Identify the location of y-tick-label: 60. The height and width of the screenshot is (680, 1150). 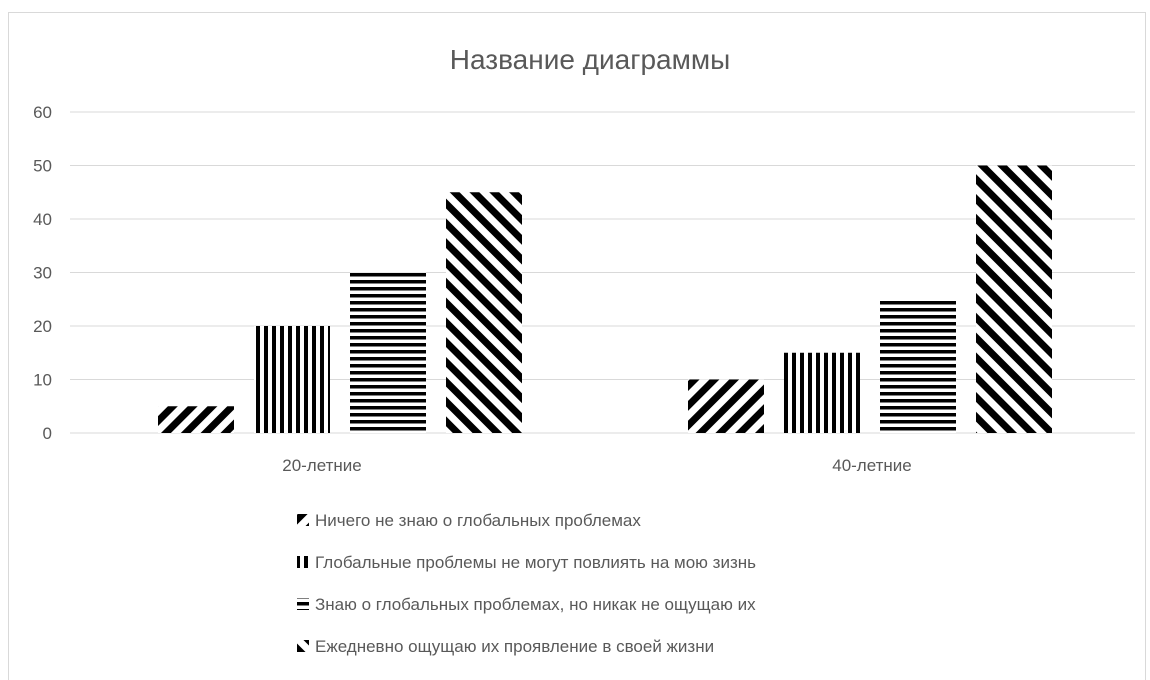
(42, 112).